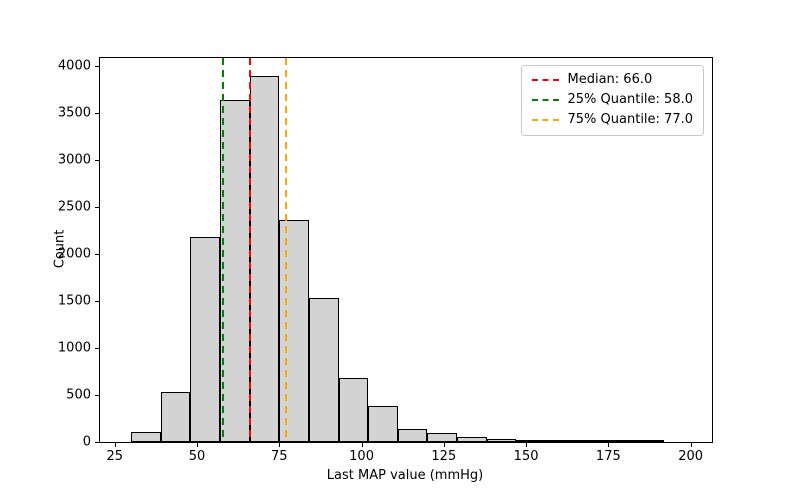 The width and height of the screenshot is (793, 496). Describe the element at coordinates (545, 120) in the screenshot. I see `q75-dashed-line-swatch` at that location.